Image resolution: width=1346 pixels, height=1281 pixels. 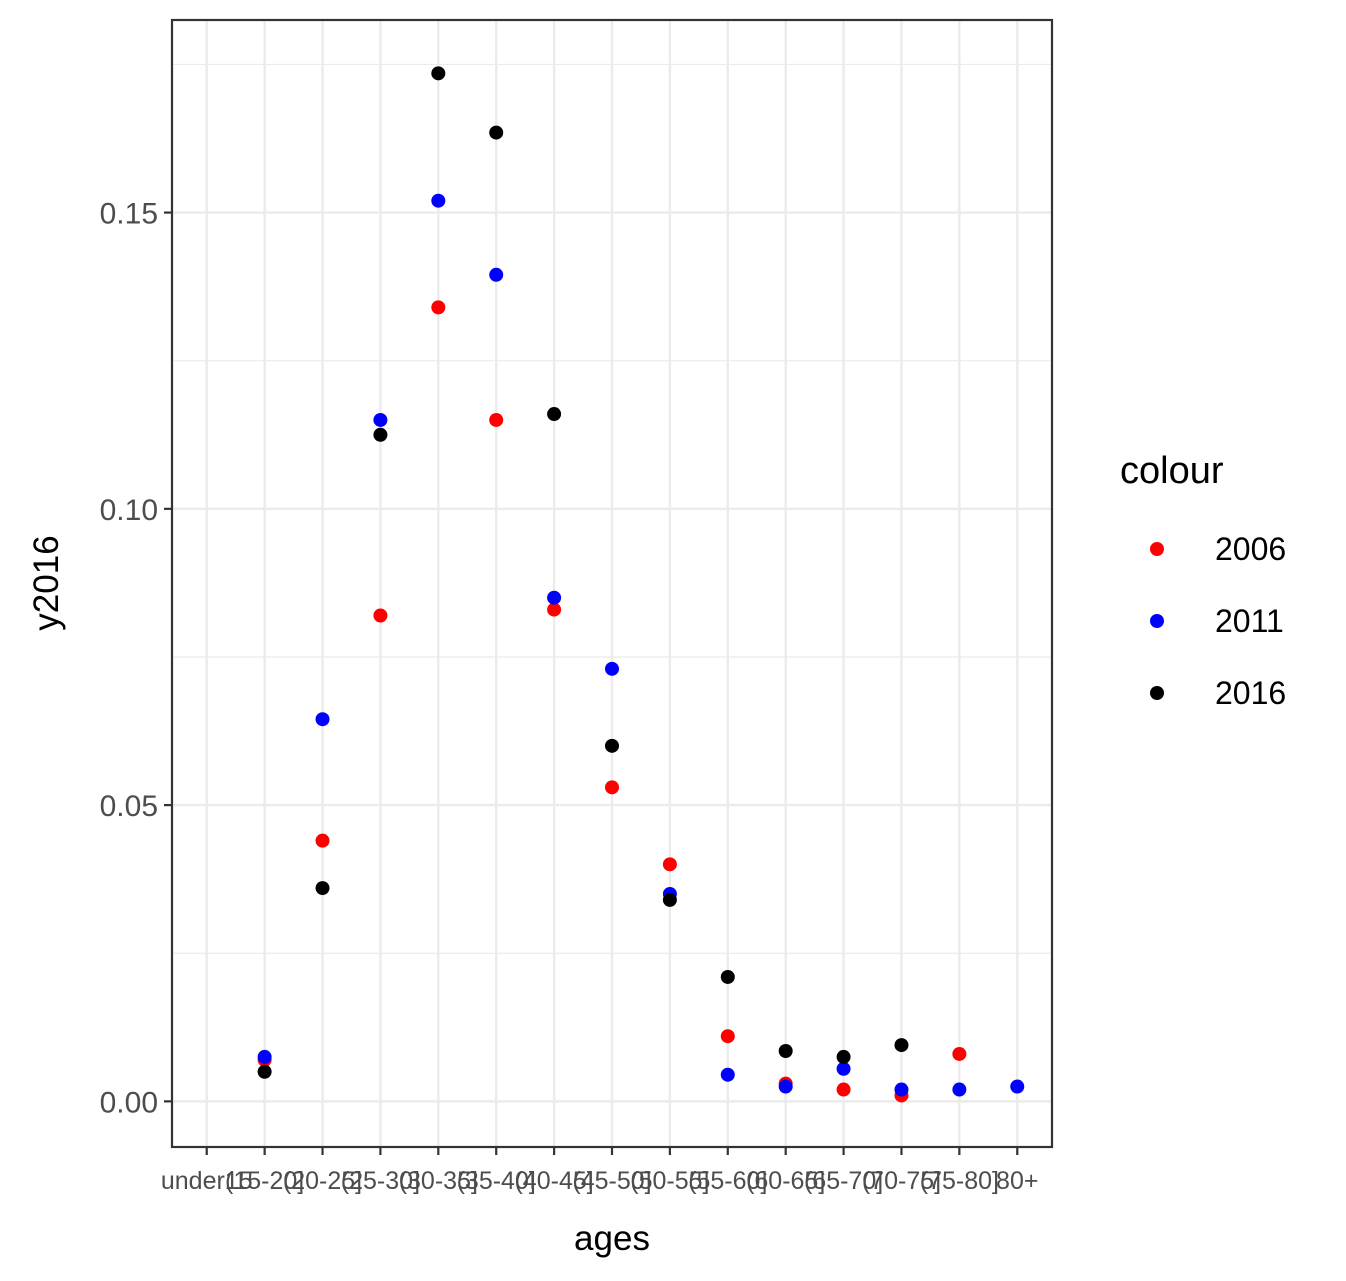 I want to click on x-tick-label: (30-35], so click(x=438, y=1181).